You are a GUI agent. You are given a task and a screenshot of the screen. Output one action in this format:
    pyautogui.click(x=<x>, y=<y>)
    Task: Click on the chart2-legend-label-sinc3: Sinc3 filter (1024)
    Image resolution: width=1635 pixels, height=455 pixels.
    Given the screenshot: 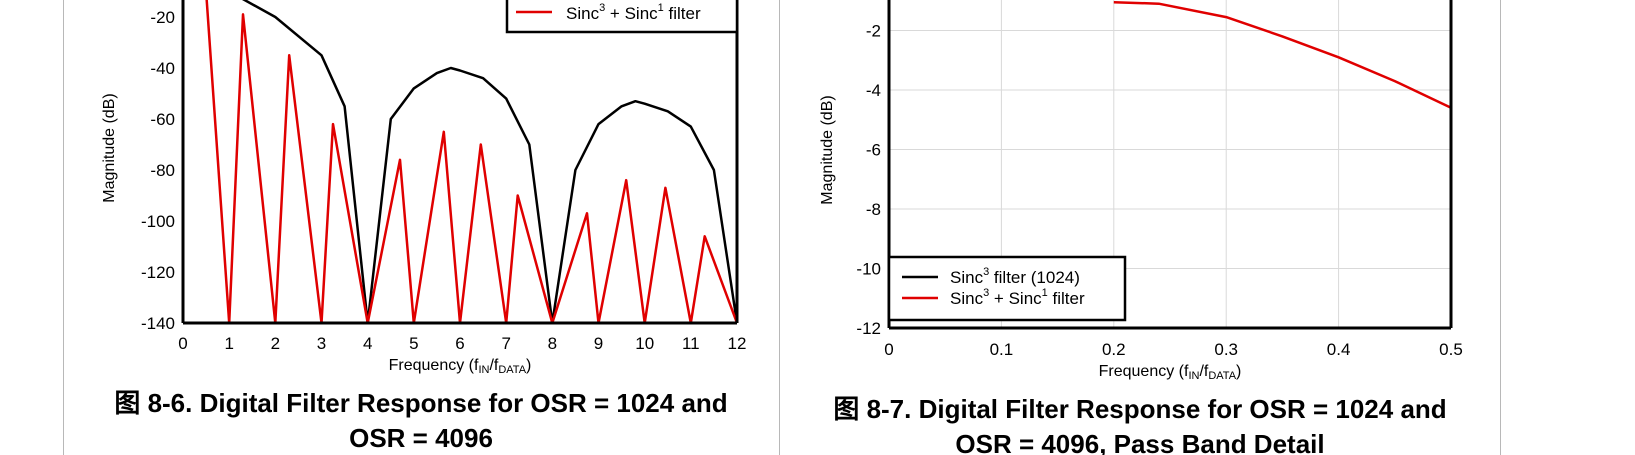 What is the action you would take?
    pyautogui.click(x=1015, y=276)
    